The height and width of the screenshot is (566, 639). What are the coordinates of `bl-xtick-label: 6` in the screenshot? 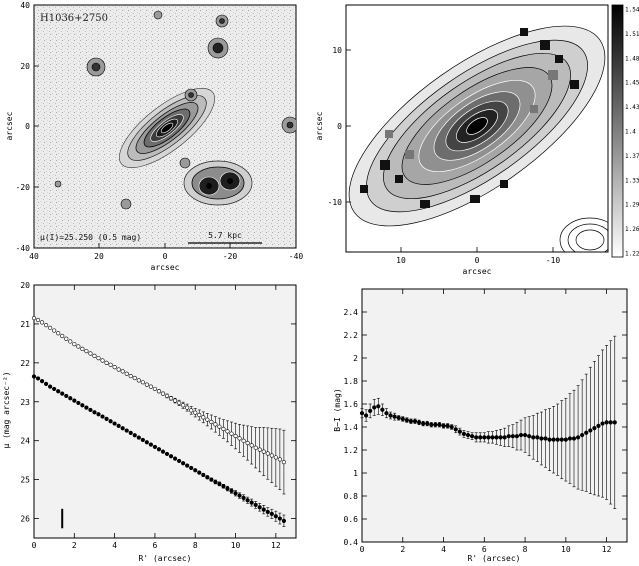 It's located at (155, 545).